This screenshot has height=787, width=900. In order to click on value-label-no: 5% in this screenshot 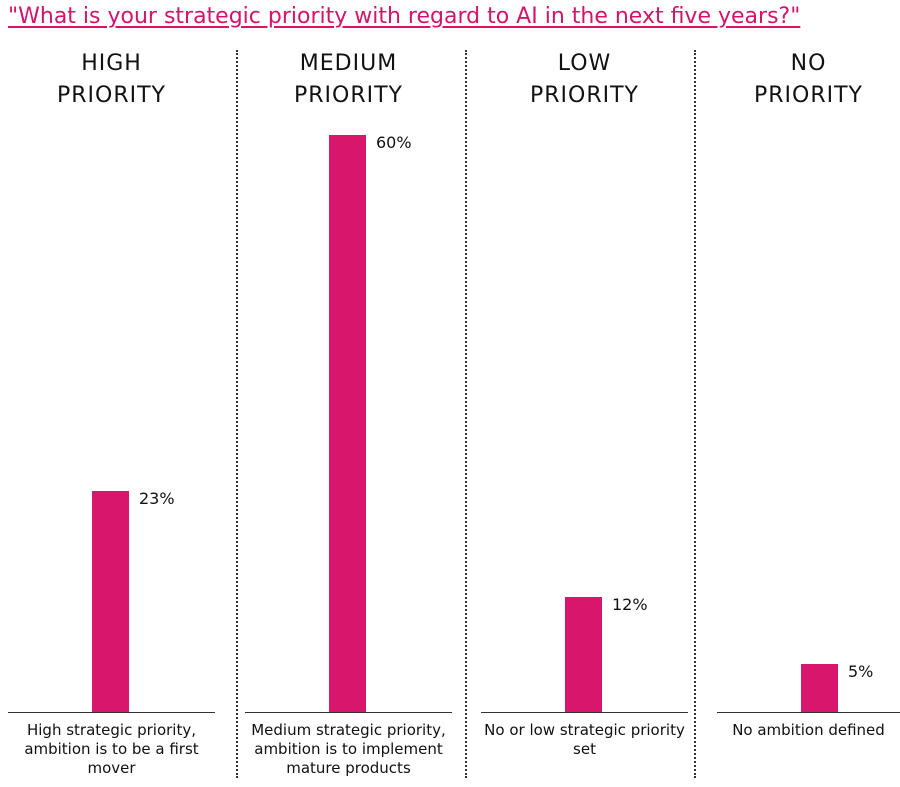, I will do `click(861, 671)`.